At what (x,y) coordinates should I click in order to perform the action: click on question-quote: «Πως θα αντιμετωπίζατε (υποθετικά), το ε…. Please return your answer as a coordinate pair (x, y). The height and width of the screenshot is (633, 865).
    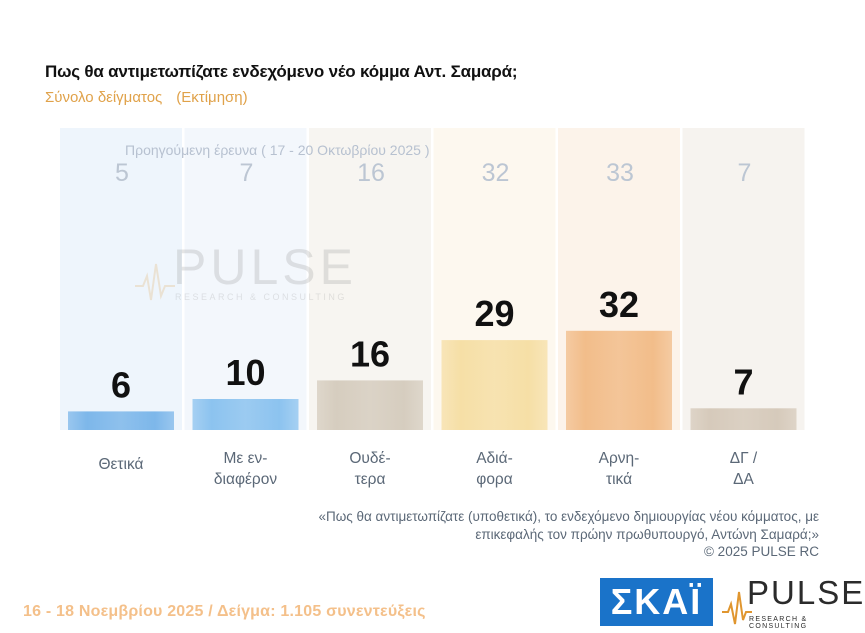
    Looking at the image, I should click on (568, 525).